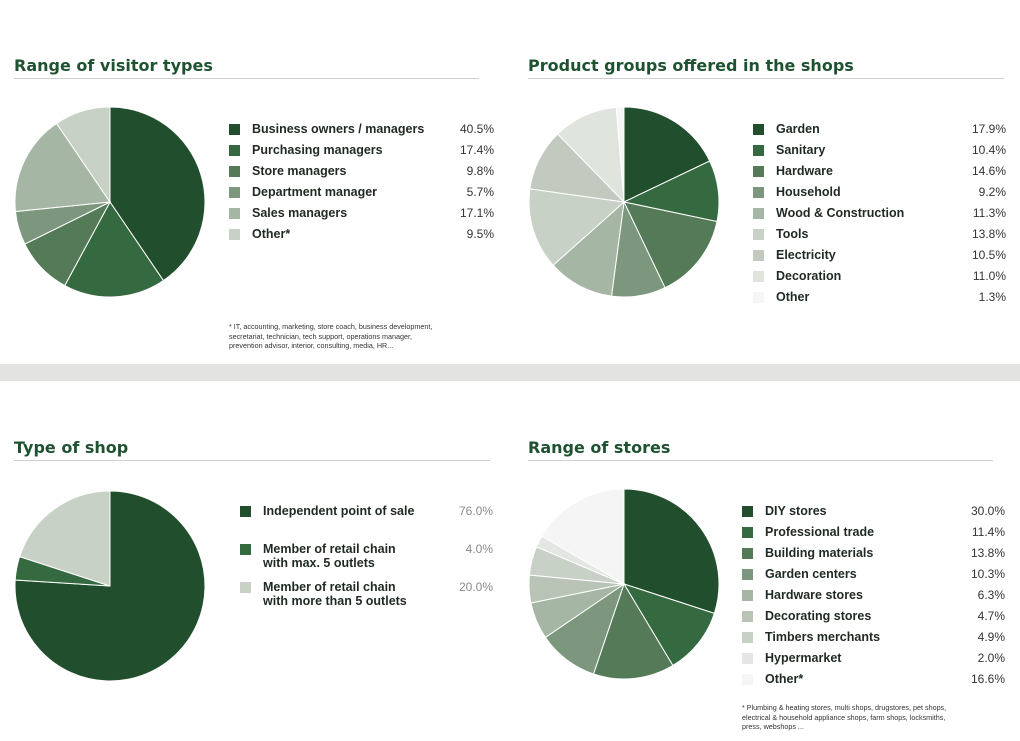 The height and width of the screenshot is (741, 1020). I want to click on legend-label: Hardware, so click(804, 171).